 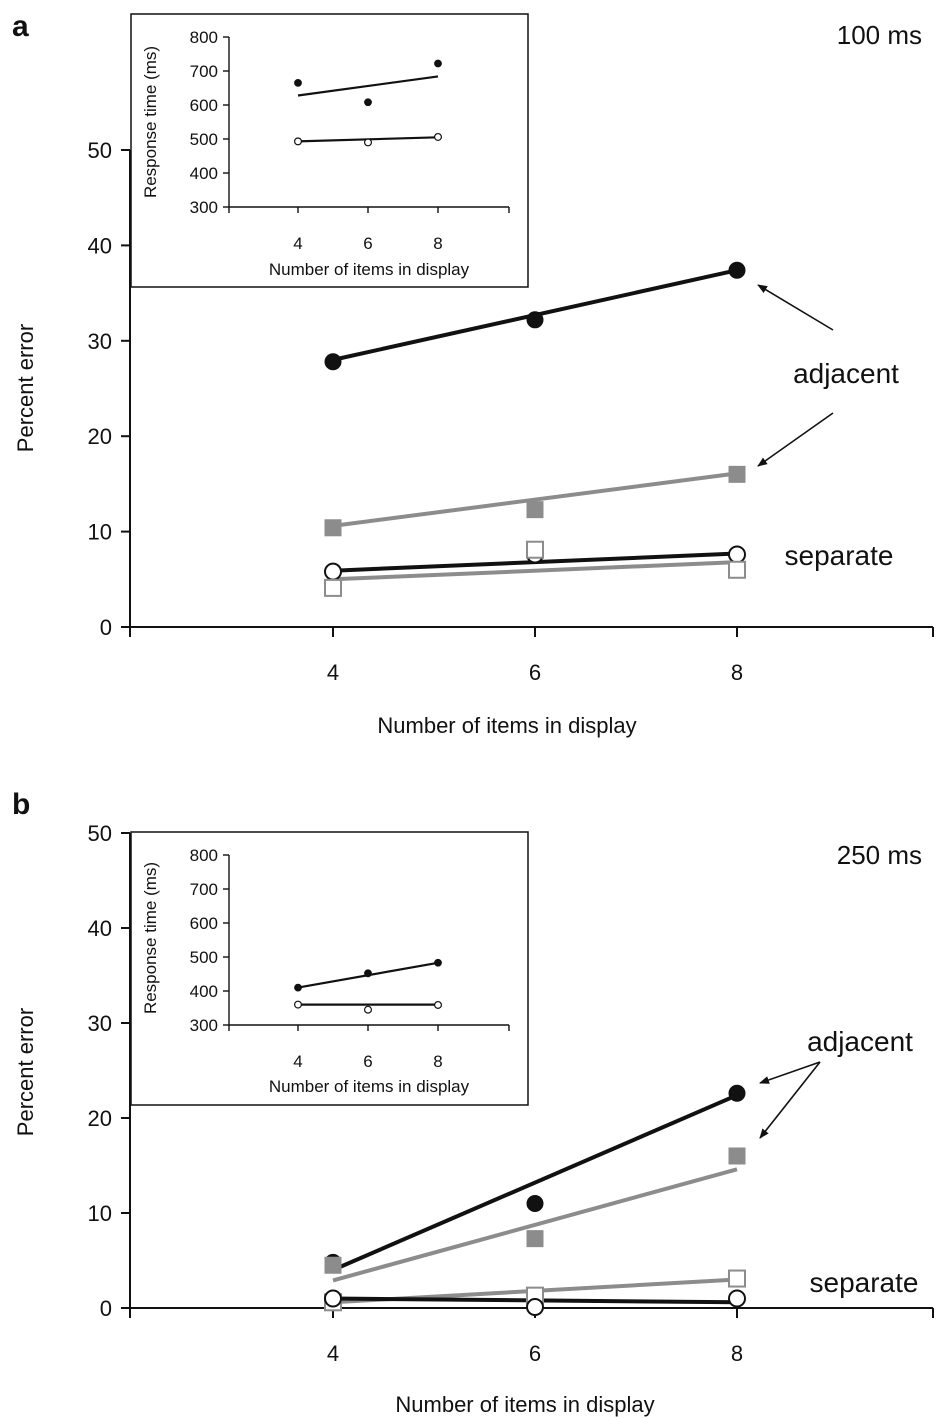 What do you see at coordinates (437, 1061) in the screenshot?
I see `panel-b-inset-x-tick-label: 8` at bounding box center [437, 1061].